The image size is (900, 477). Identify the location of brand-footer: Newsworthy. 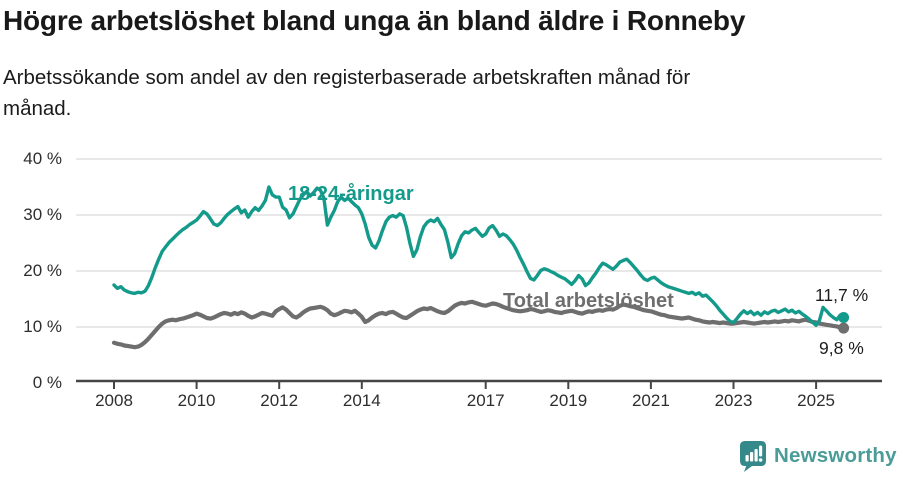
(818, 456).